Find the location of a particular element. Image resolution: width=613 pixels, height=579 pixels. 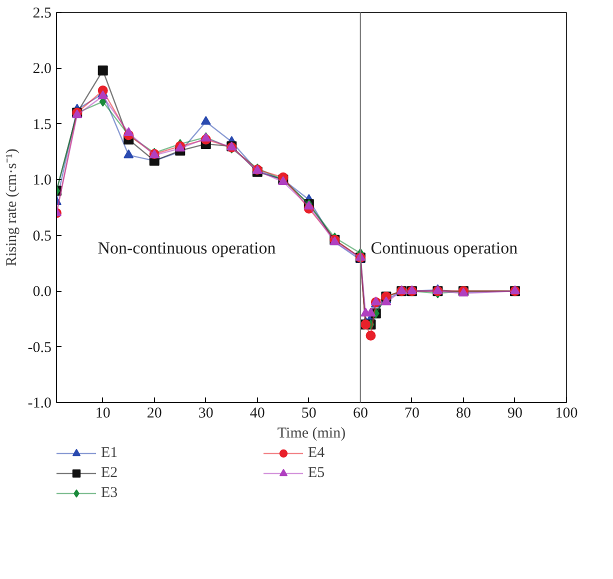

y-axis-title: Rising rate (cm·s⁻¹) is located at coordinates (12, 207).